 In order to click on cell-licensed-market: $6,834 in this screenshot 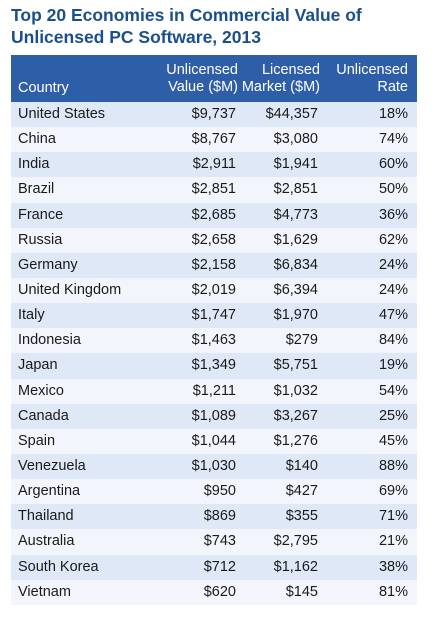, I will do `click(295, 264)`.